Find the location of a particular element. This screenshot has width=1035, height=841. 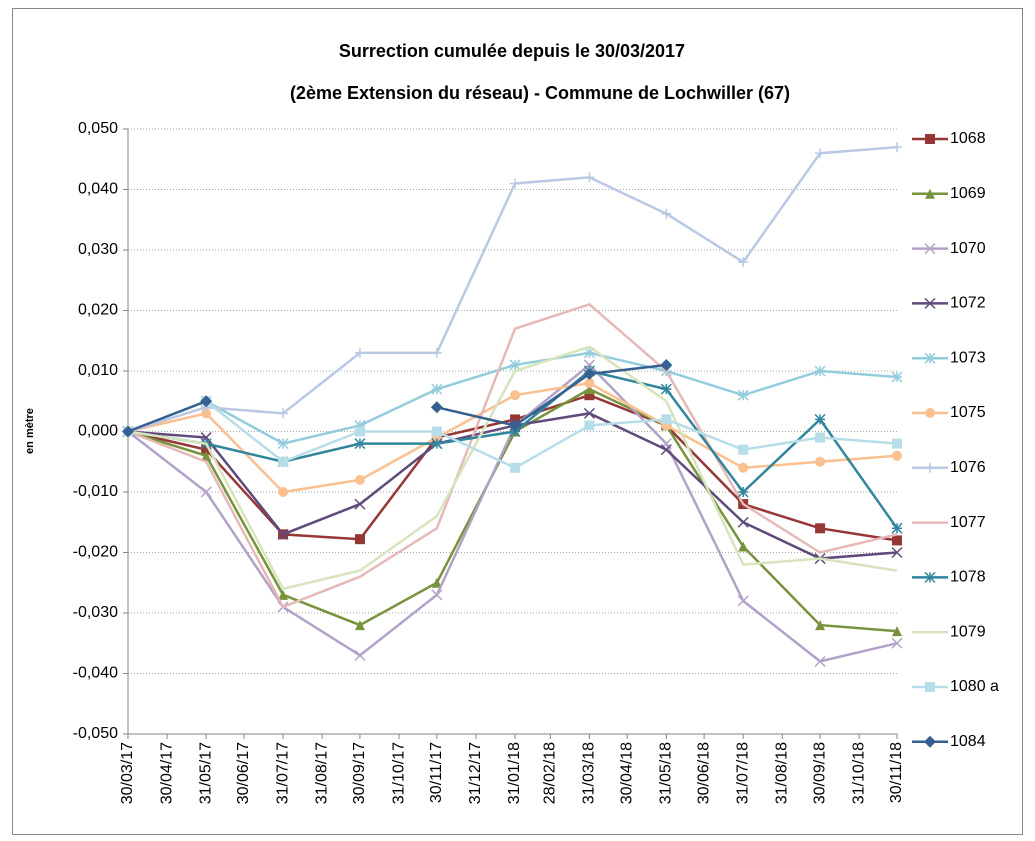

x-tick-label: 31/10/18 is located at coordinates (858, 773).